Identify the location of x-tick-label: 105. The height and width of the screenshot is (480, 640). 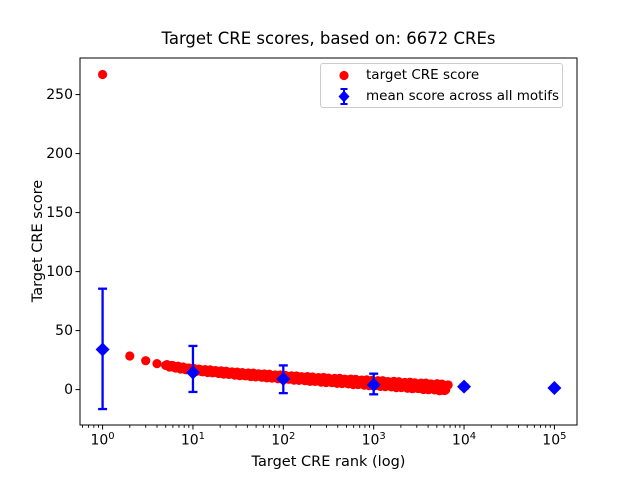
(554, 440).